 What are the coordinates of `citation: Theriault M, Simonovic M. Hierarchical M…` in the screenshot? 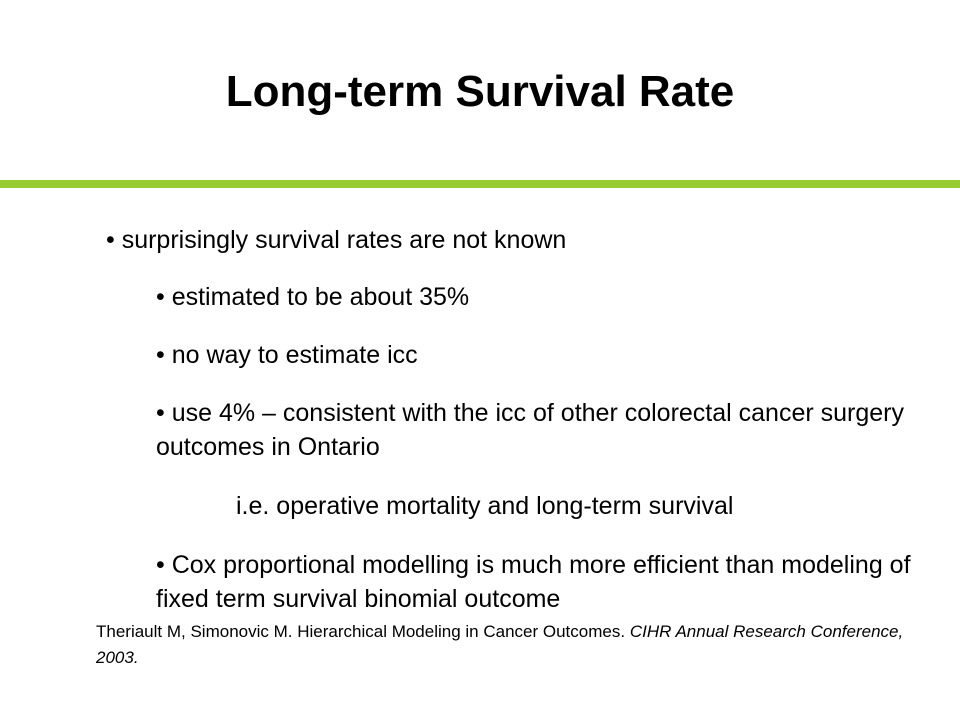 It's located at (506, 645).